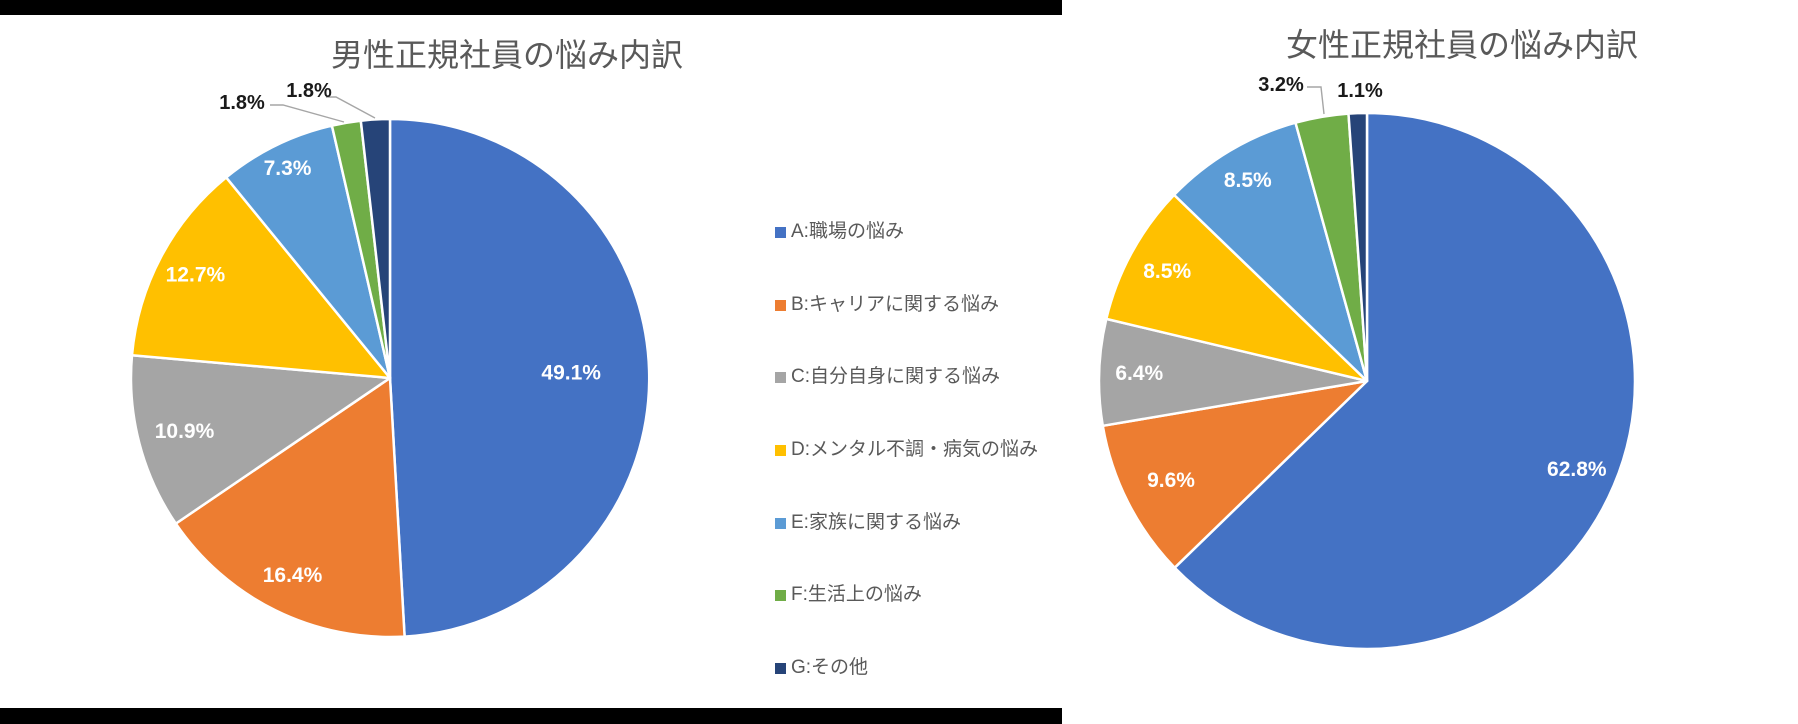 Image resolution: width=1798 pixels, height=724 pixels. Describe the element at coordinates (1461, 45) in the screenshot. I see `female-chart-title: 女性正規社員の悩み内訳` at that location.